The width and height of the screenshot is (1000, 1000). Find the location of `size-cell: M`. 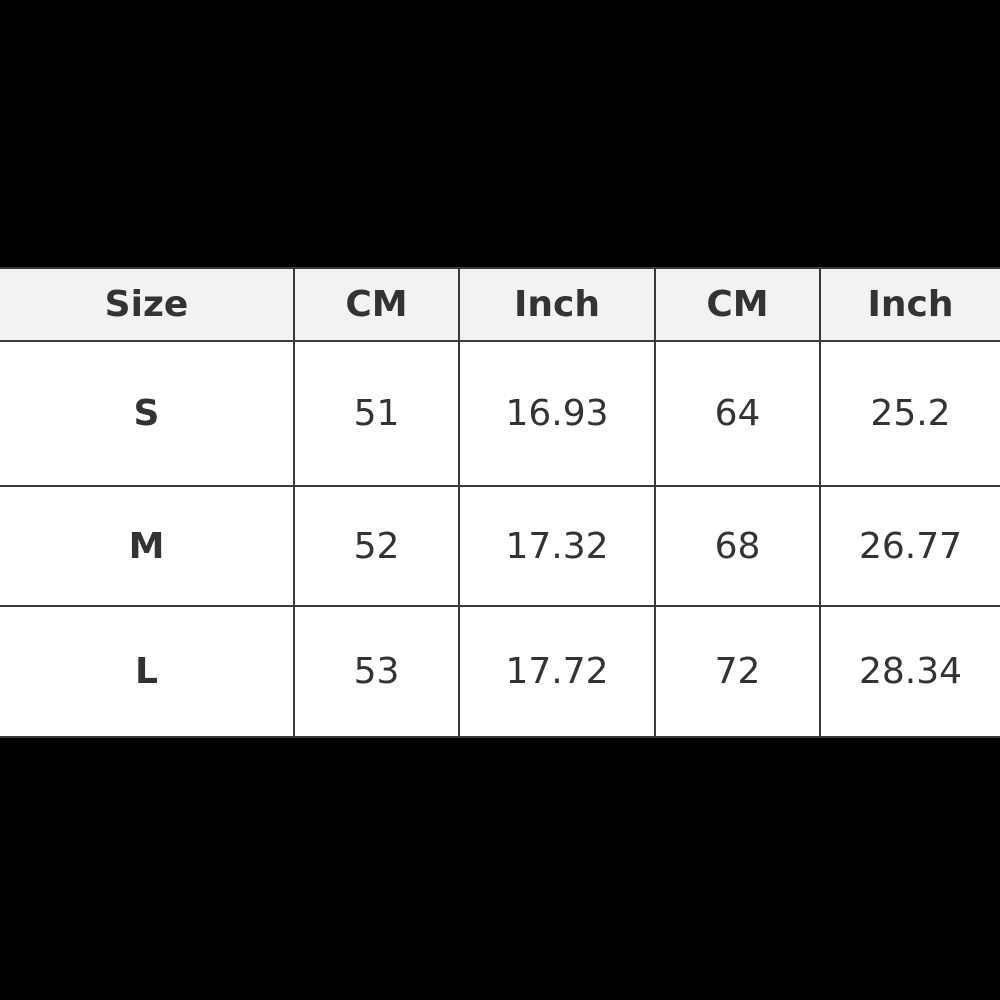

size-cell: M is located at coordinates (147, 546).